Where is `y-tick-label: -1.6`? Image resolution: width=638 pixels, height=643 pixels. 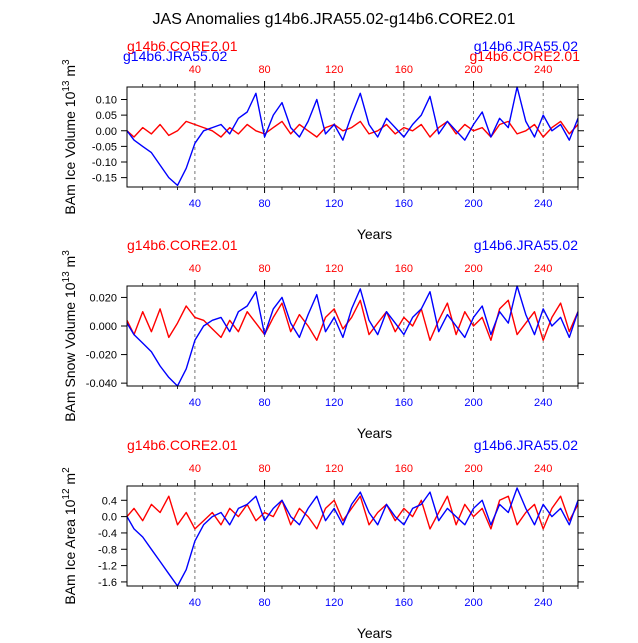 y-tick-label: -1.6 is located at coordinates (107, 583).